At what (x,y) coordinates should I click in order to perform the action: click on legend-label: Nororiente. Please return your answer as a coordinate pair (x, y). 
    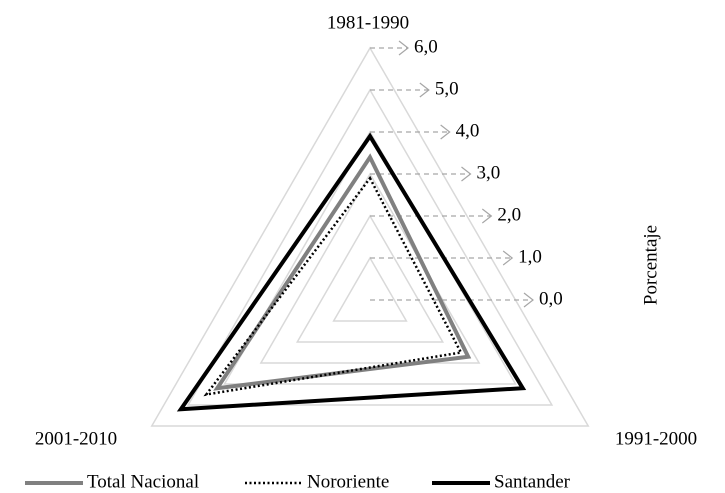
    Looking at the image, I should click on (348, 481).